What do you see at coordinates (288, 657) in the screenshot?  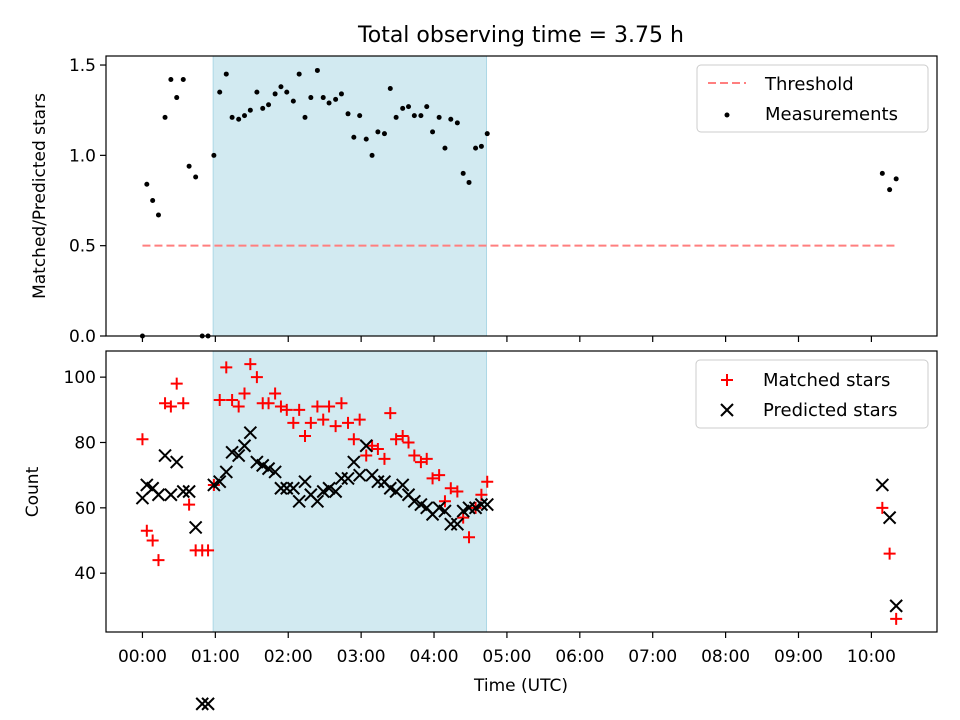 I see `count-xtick-label: 02:00` at bounding box center [288, 657].